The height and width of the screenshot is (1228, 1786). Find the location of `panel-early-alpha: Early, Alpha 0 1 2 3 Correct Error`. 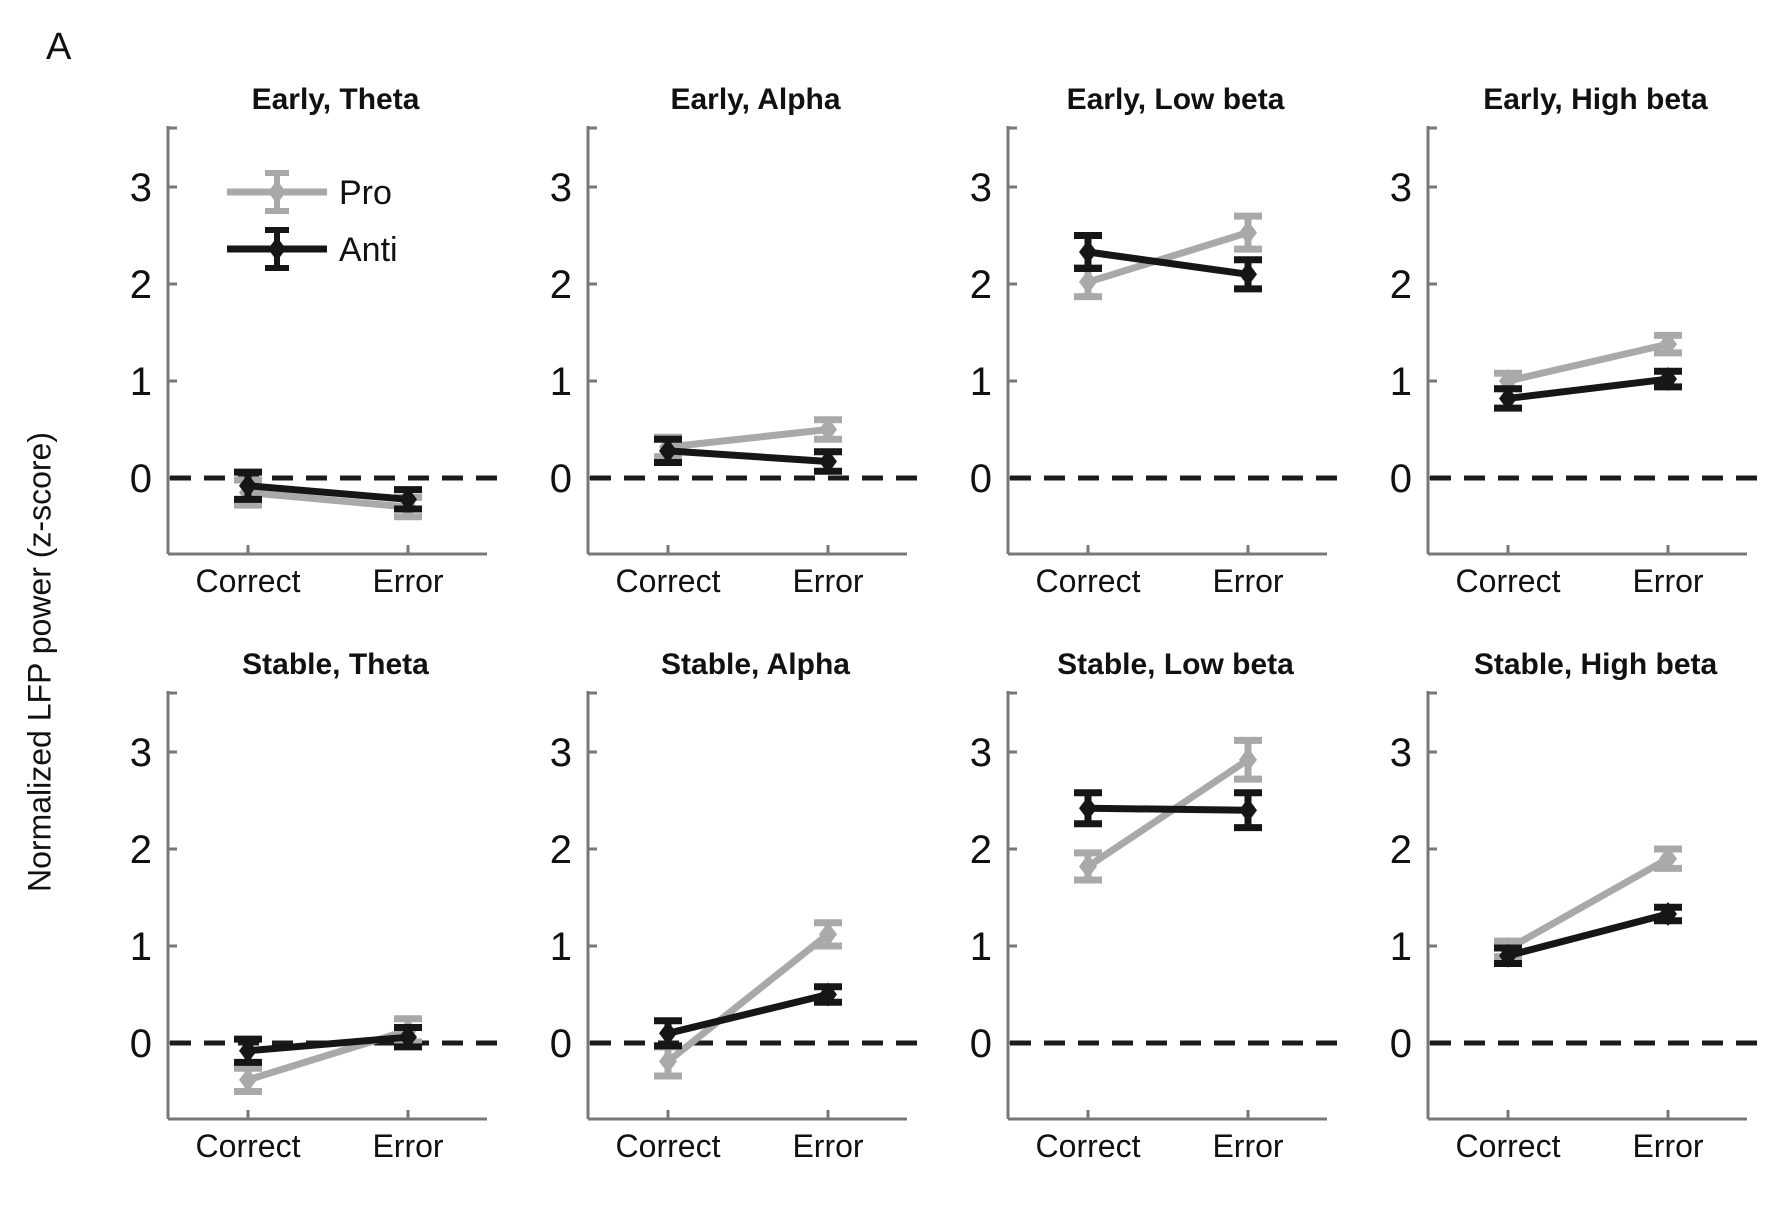

panel-early-alpha: Early, Alpha 0 1 2 3 Correct Error is located at coordinates (713, 352).